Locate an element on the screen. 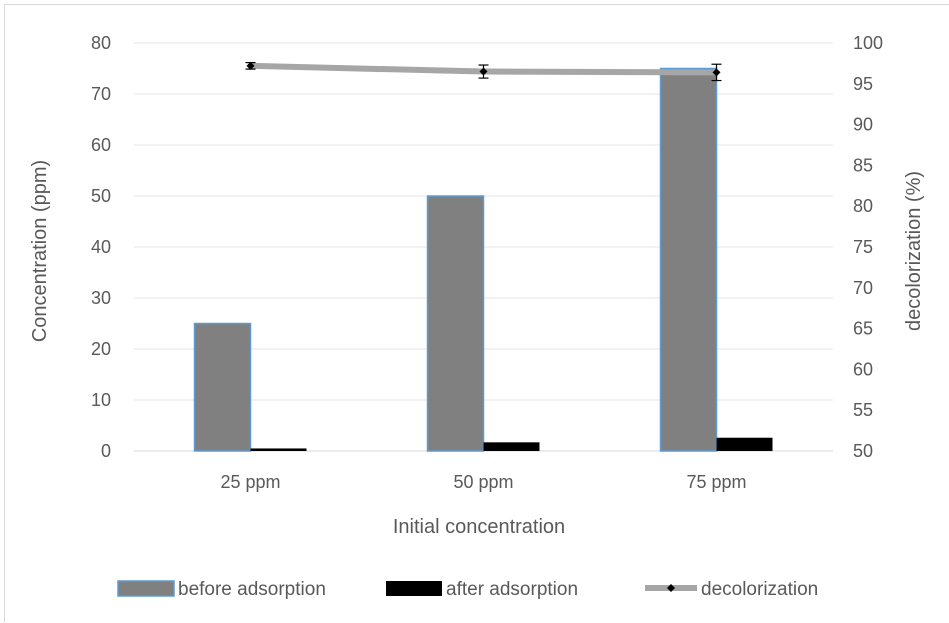 The width and height of the screenshot is (949, 623). x-tick-label: 50 ppm is located at coordinates (483, 482).